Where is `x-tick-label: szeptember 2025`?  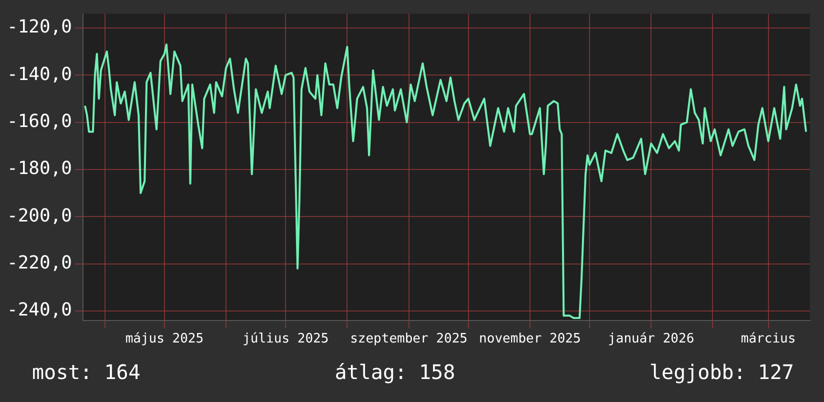
x-tick-label: szeptember 2025 is located at coordinates (409, 339).